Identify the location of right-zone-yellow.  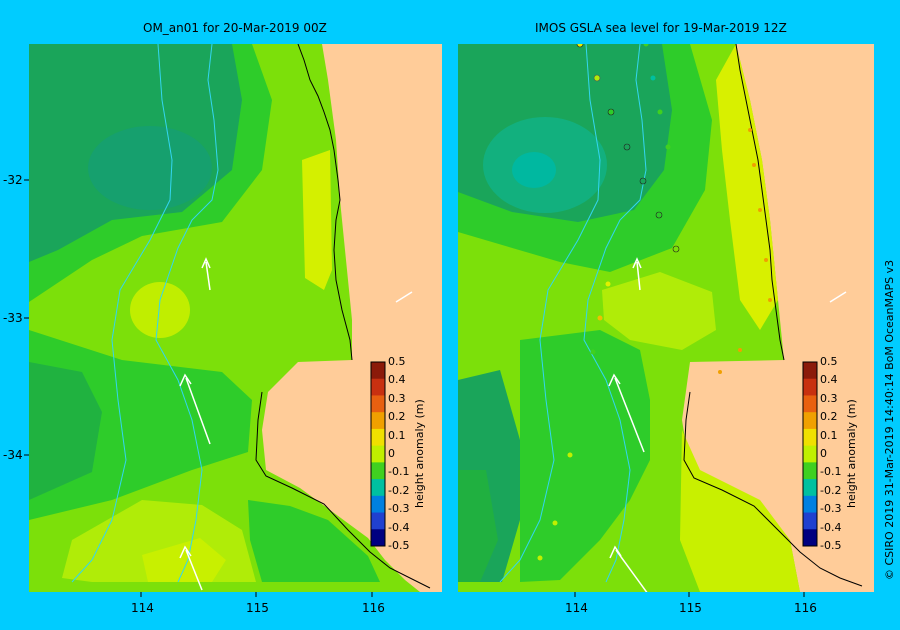
(747, 187).